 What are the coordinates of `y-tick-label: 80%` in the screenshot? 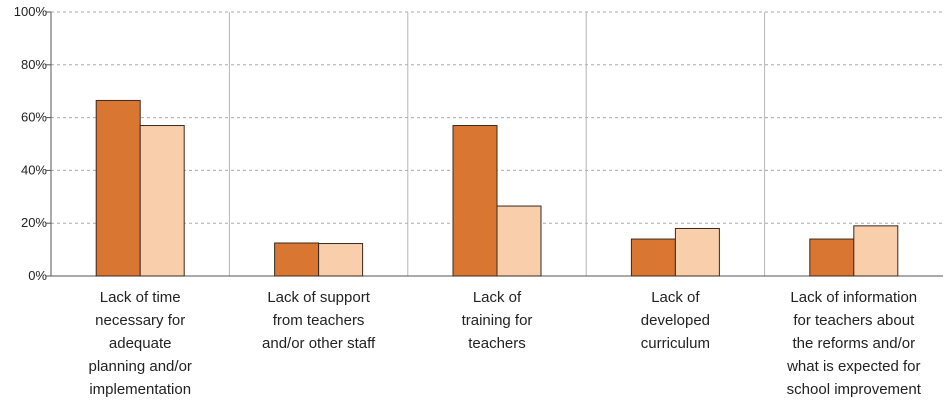 It's located at (34, 64).